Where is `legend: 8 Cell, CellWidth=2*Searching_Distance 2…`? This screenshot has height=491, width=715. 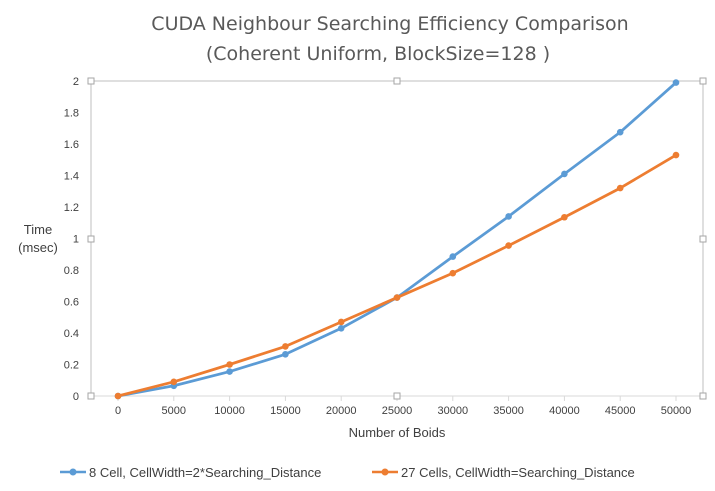 legend: 8 Cell, CellWidth=2*Searching_Distance 2… is located at coordinates (347, 472).